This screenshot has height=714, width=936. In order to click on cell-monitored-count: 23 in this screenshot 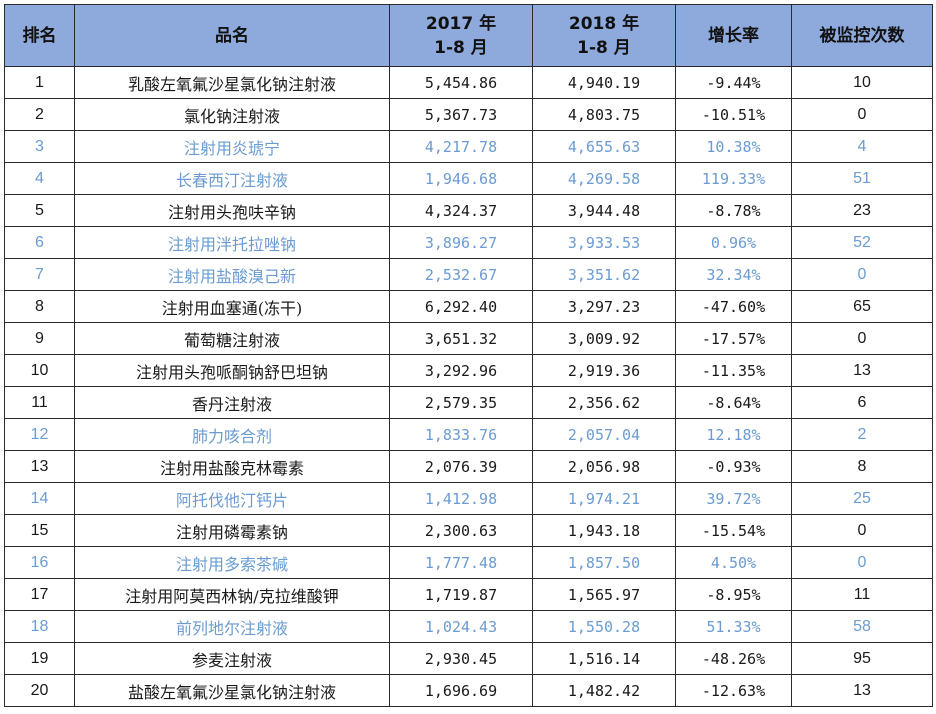, I will do `click(862, 210)`.